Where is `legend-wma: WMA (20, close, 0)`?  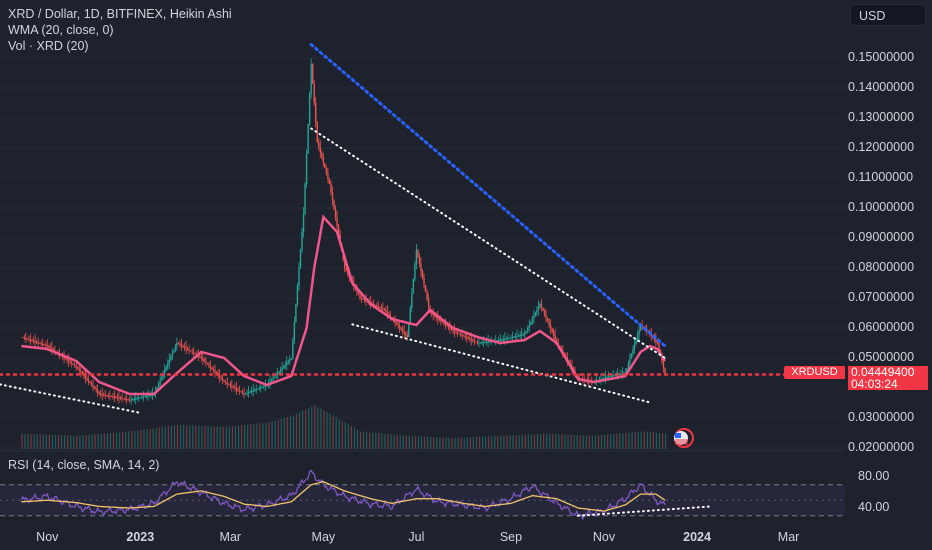 legend-wma: WMA (20, close, 0) is located at coordinates (61, 30).